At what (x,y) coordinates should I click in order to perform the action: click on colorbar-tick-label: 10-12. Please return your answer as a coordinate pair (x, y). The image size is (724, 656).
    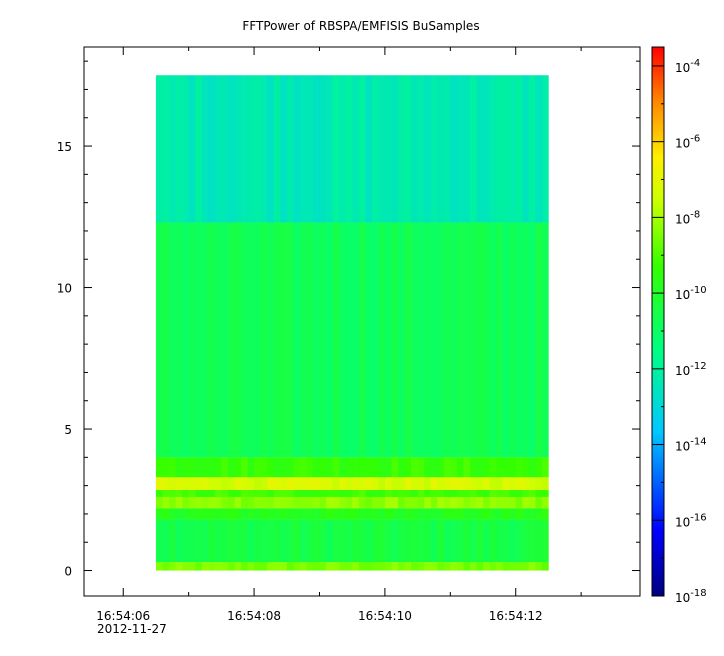
    Looking at the image, I should click on (691, 369).